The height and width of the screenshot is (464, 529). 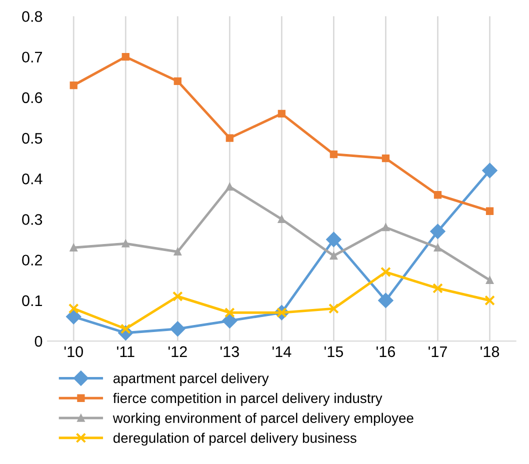 What do you see at coordinates (177, 351) in the screenshot?
I see `x-tick-label: '12` at bounding box center [177, 351].